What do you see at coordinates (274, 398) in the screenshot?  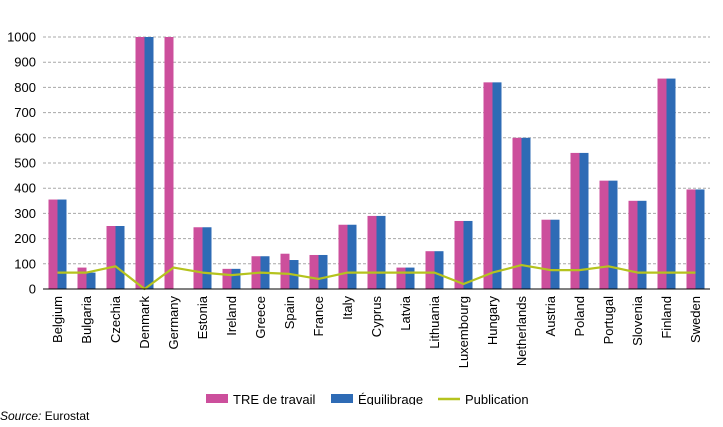 I see `legend-label: TRE de travail` at bounding box center [274, 398].